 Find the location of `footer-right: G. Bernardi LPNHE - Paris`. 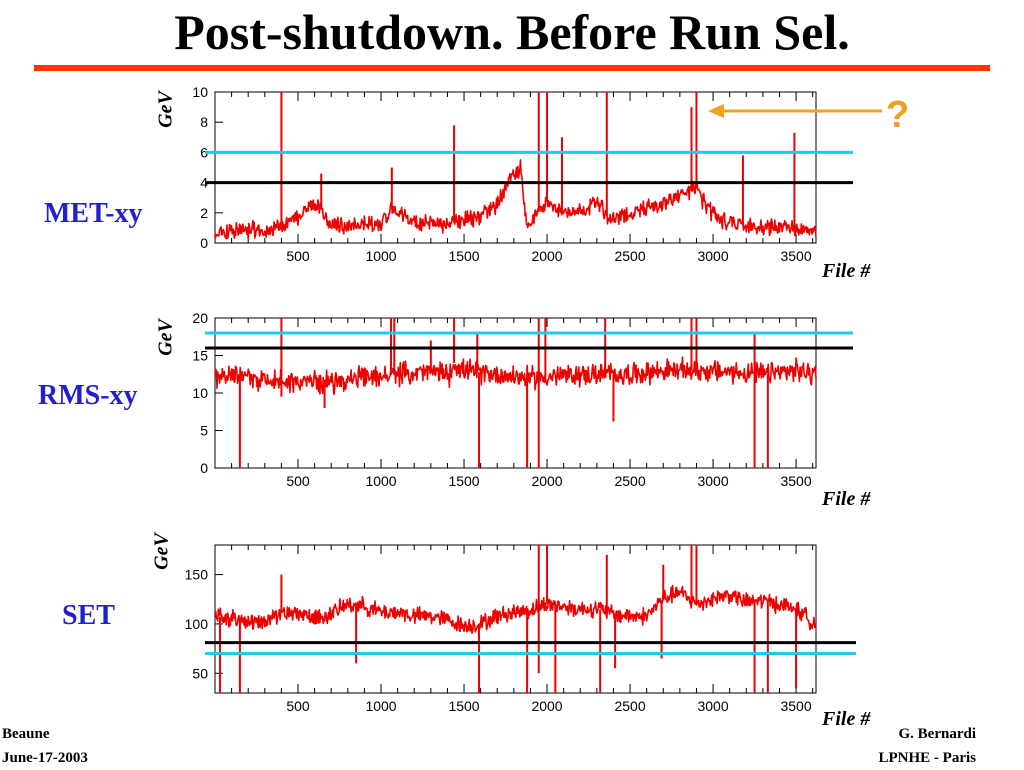

footer-right: G. Bernardi LPNHE - Paris is located at coordinates (912, 746).